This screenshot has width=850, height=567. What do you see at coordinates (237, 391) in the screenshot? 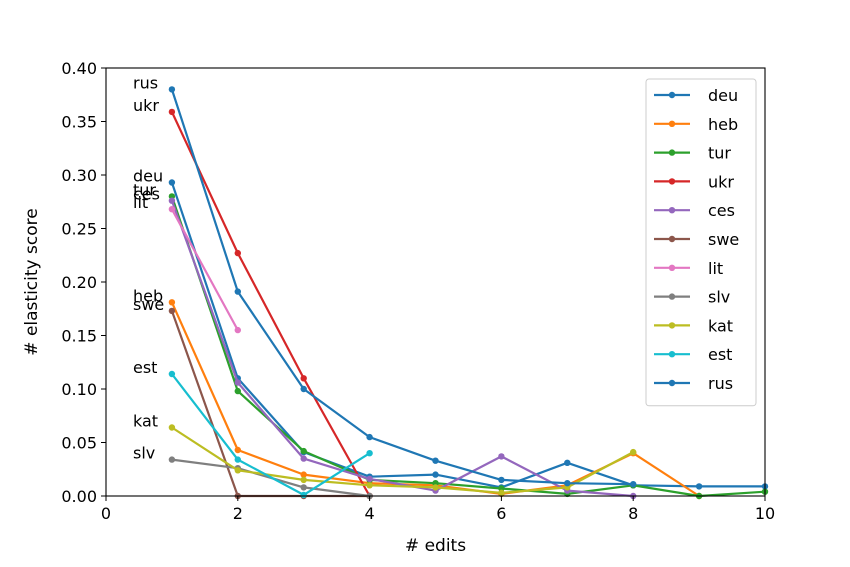
I see `data-point-tur` at bounding box center [237, 391].